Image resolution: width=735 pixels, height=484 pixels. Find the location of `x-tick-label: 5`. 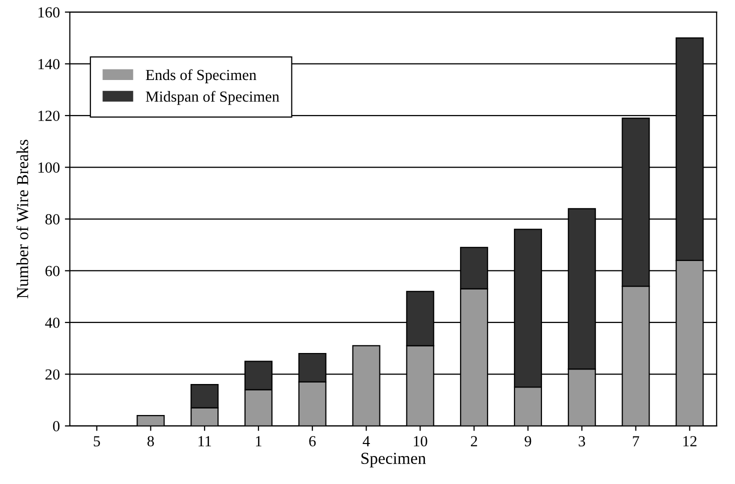

x-tick-label: 5 is located at coordinates (97, 441).